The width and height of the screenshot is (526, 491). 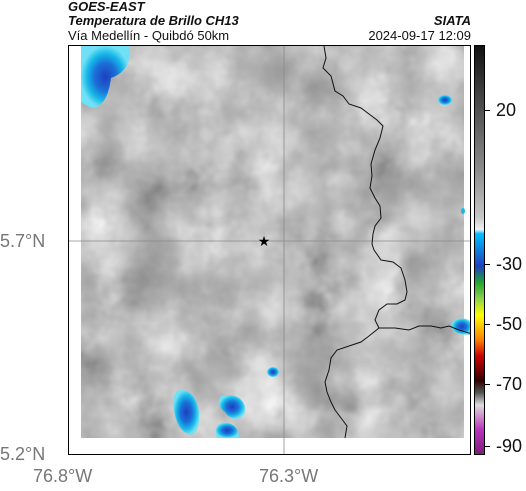 I want to click on lat-tick-label: 5.2°N, so click(x=23, y=454).